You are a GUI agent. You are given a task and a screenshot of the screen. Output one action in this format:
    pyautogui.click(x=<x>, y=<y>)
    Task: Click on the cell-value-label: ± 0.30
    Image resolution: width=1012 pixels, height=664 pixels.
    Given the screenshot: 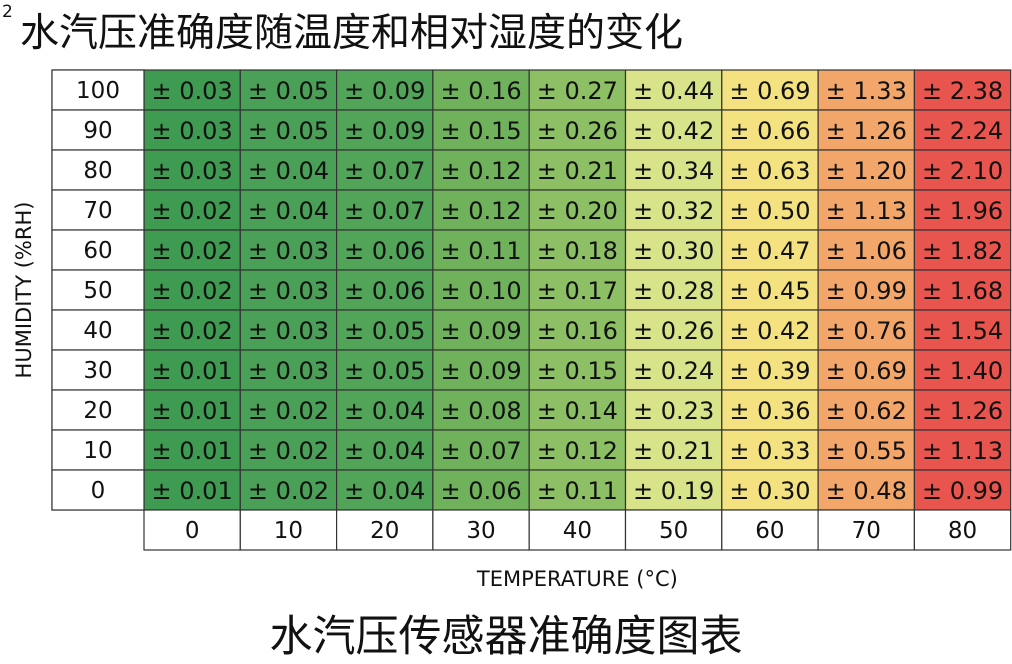 What is the action you would take?
    pyautogui.click(x=673, y=251)
    